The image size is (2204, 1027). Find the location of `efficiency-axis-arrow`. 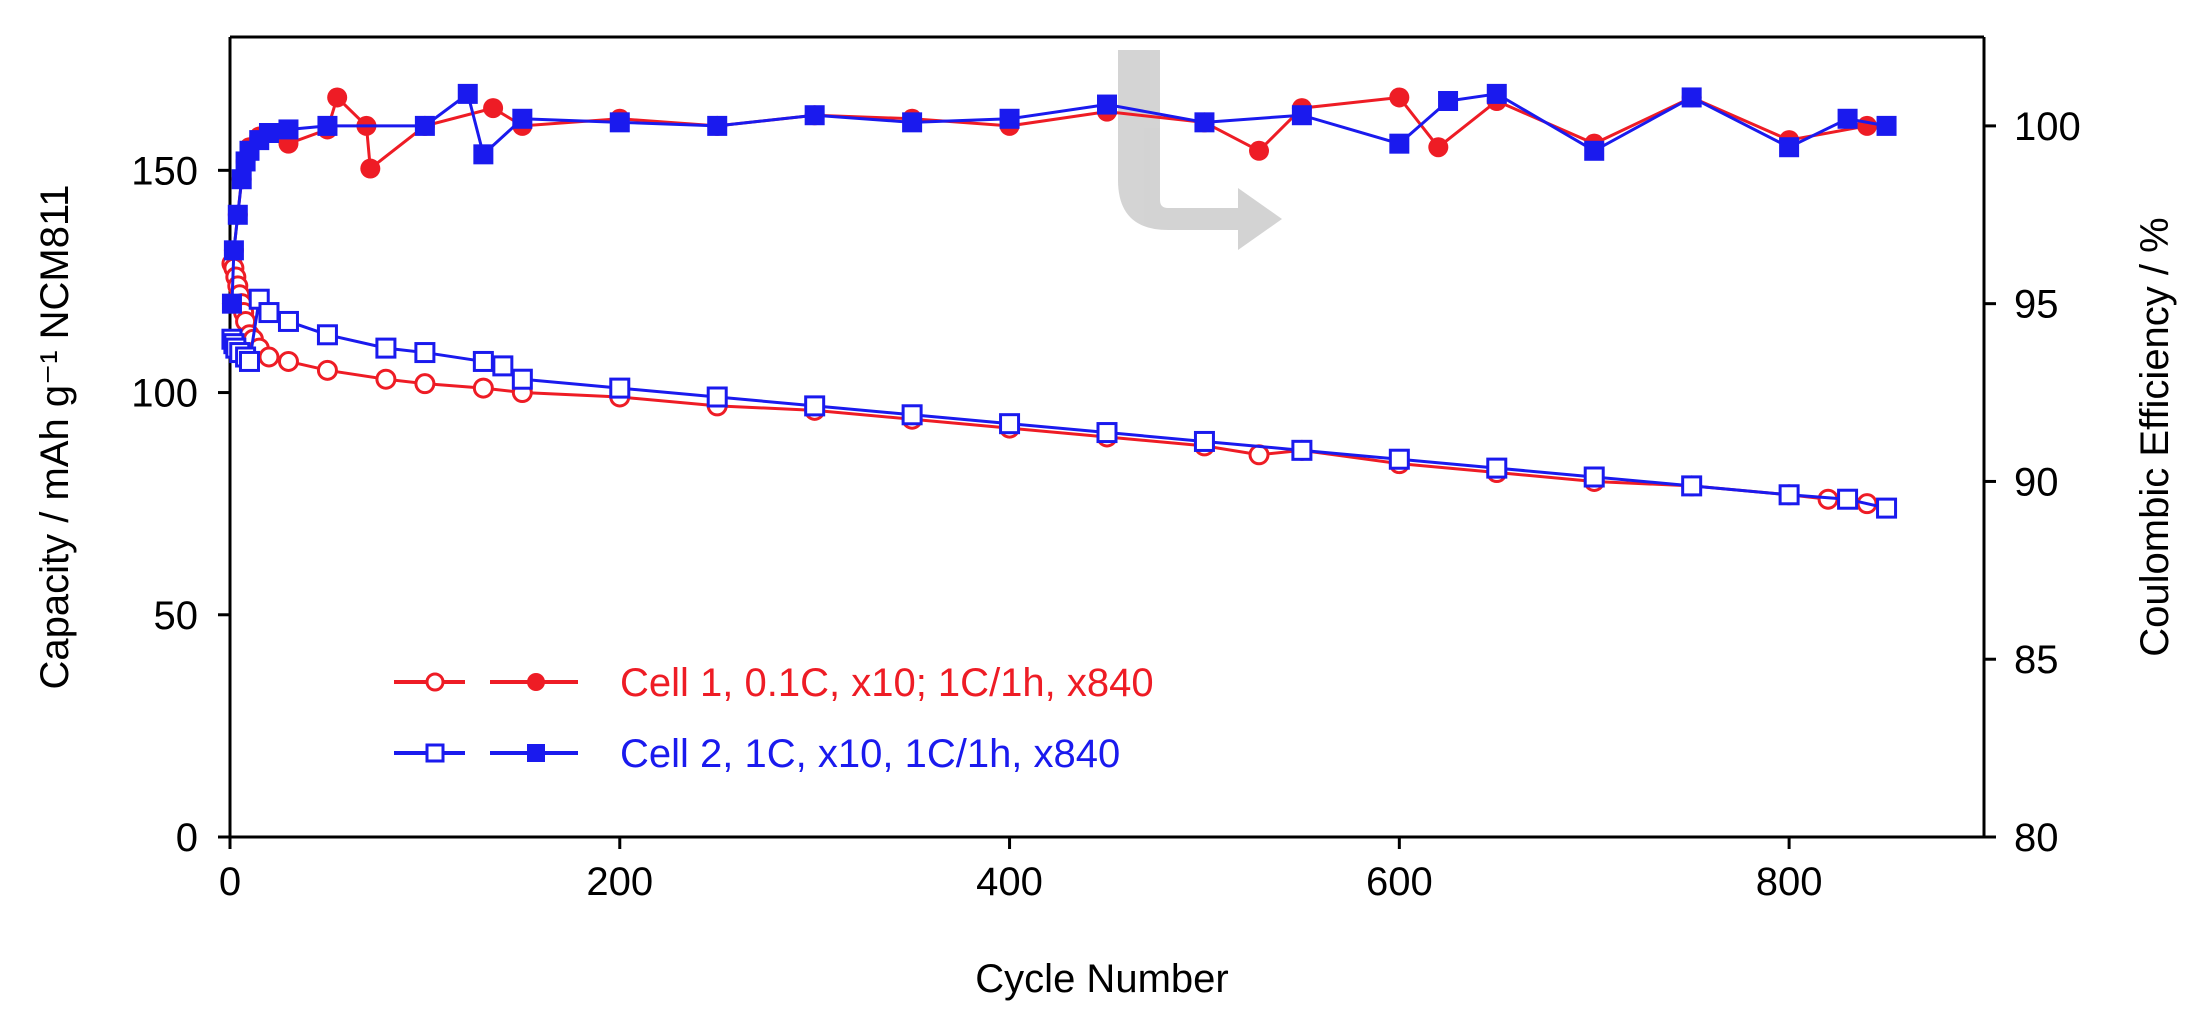

efficiency-axis-arrow is located at coordinates (1200, 150).